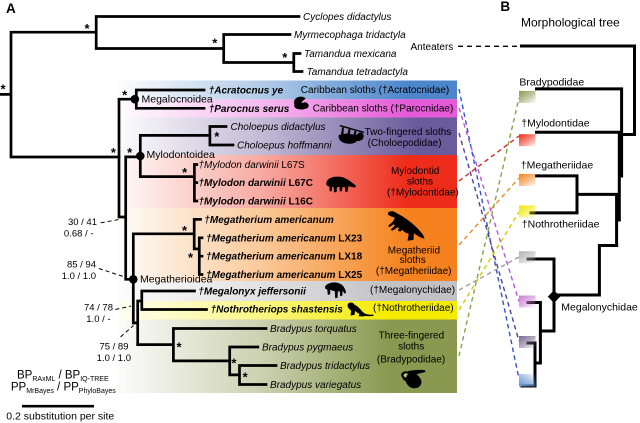 Image resolution: width=640 pixels, height=423 pixels. I want to click on svg-text: Tamandua mexicana, so click(350, 54).